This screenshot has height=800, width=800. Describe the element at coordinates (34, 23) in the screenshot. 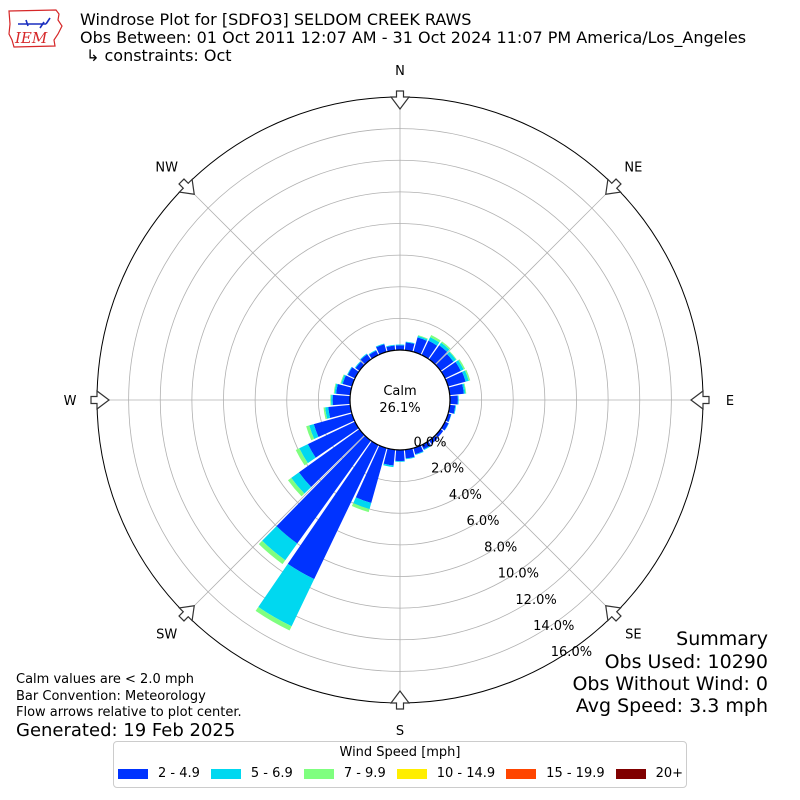

I see `wind-barb-icon` at that location.